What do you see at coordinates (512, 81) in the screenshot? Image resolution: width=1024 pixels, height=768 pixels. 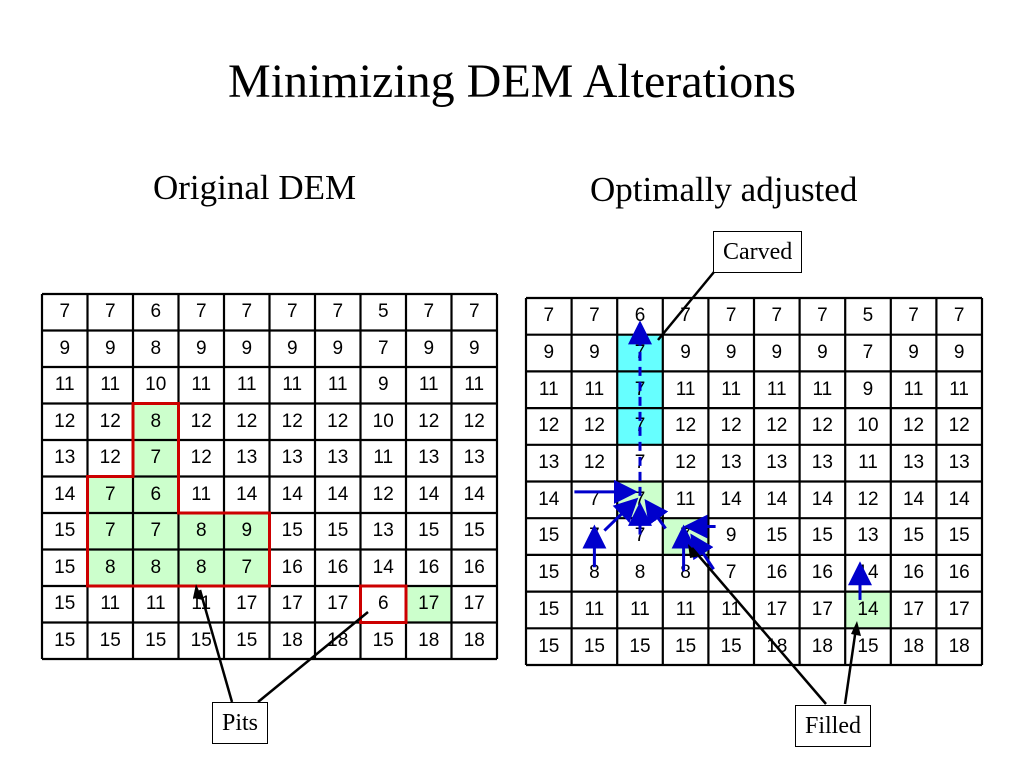 I see `page-title: Minimizing DEM Alterations` at bounding box center [512, 81].